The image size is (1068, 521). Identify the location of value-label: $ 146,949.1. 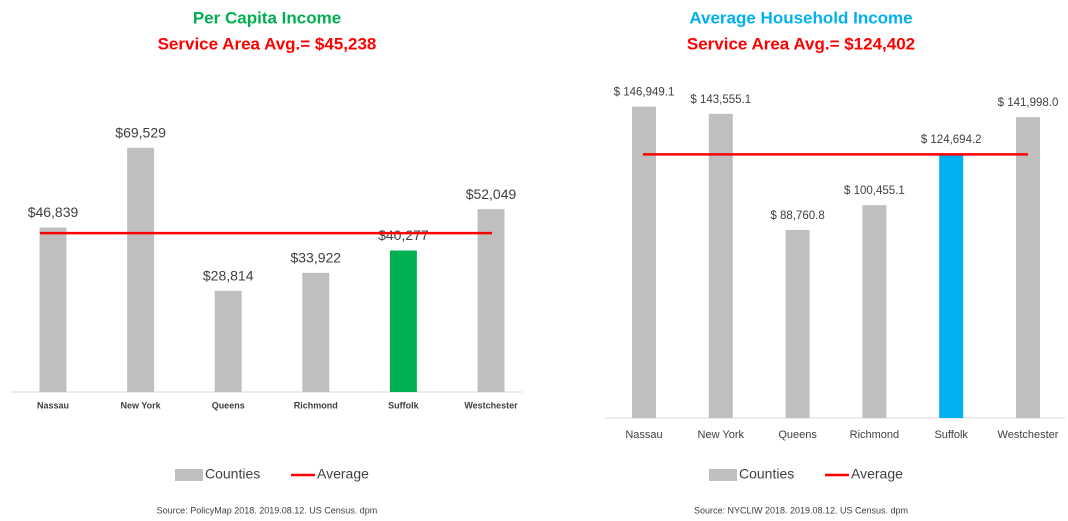
(644, 93).